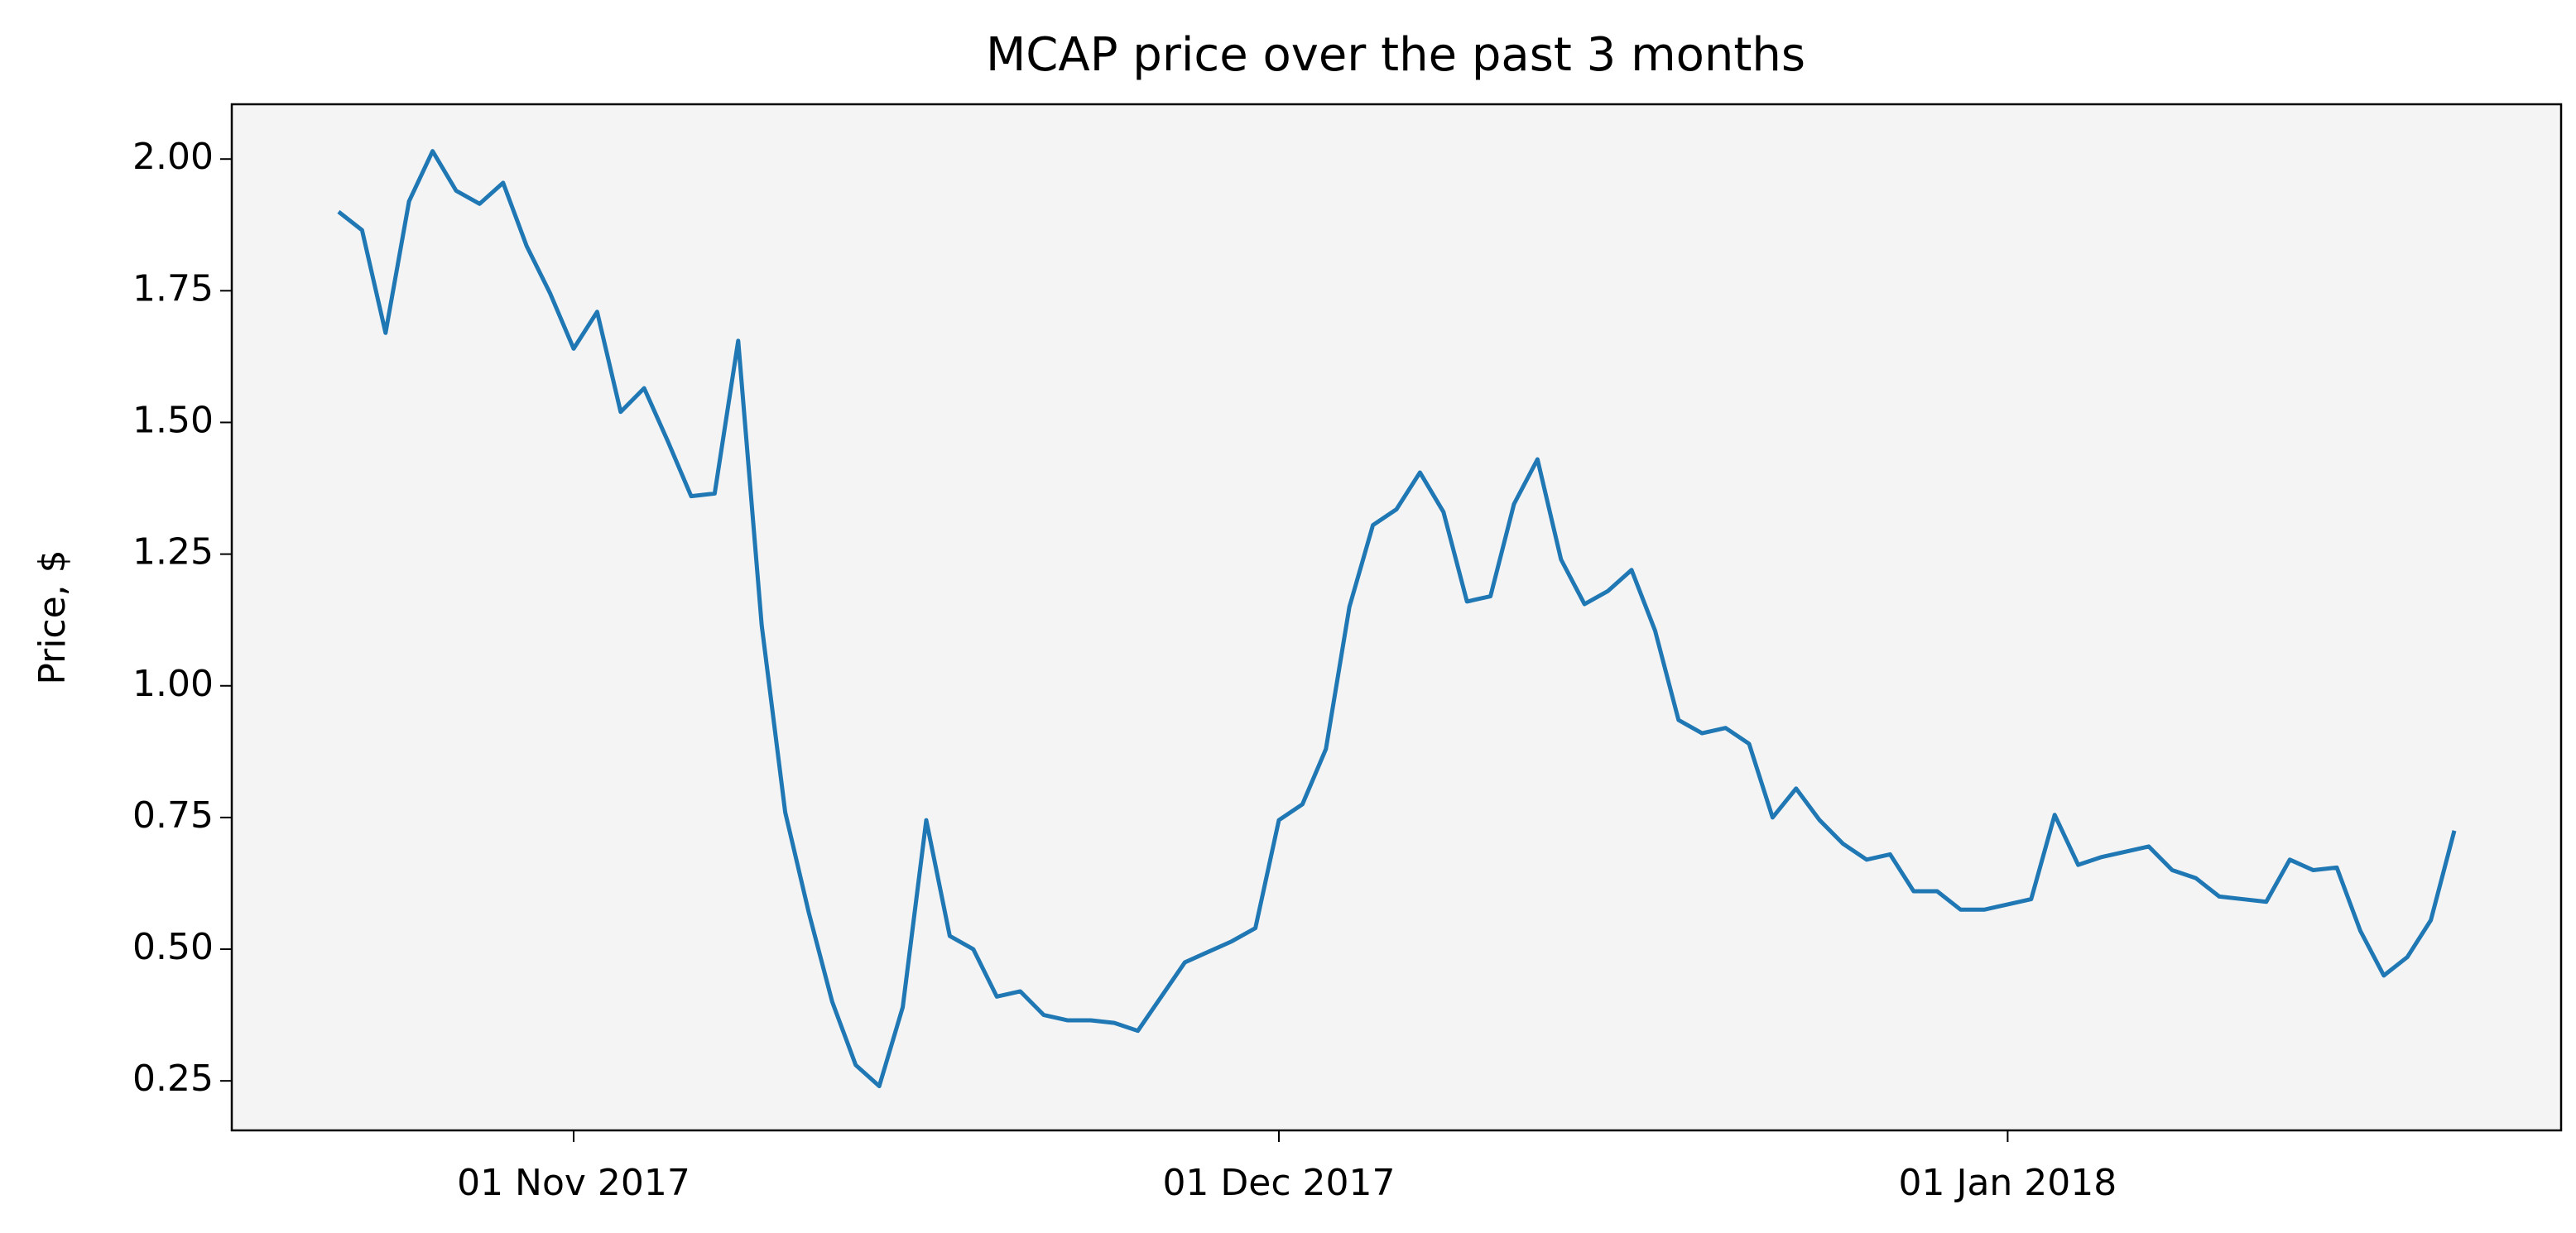 This screenshot has width=2576, height=1233. Describe the element at coordinates (173, 947) in the screenshot. I see `y-tick-label: 0.50` at that location.